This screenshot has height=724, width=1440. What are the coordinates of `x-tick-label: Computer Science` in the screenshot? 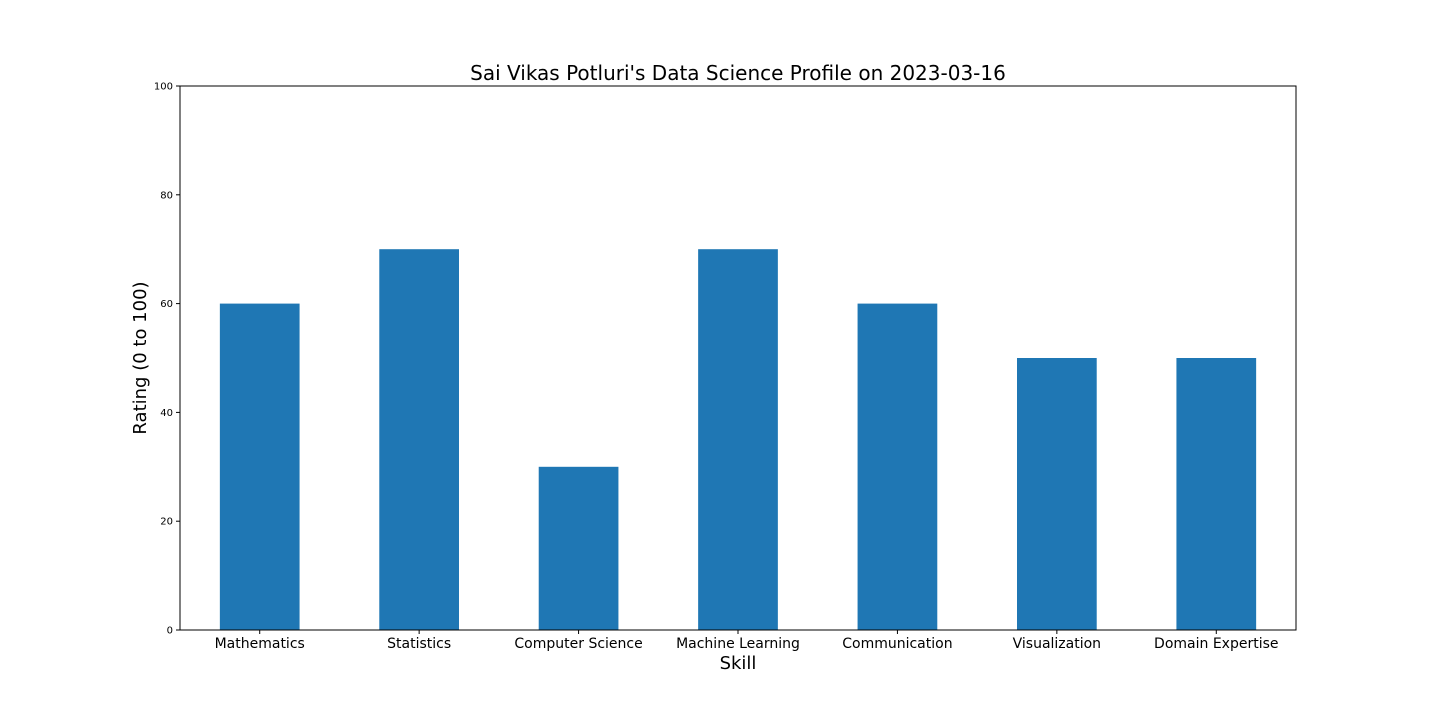 It's located at (578, 644).